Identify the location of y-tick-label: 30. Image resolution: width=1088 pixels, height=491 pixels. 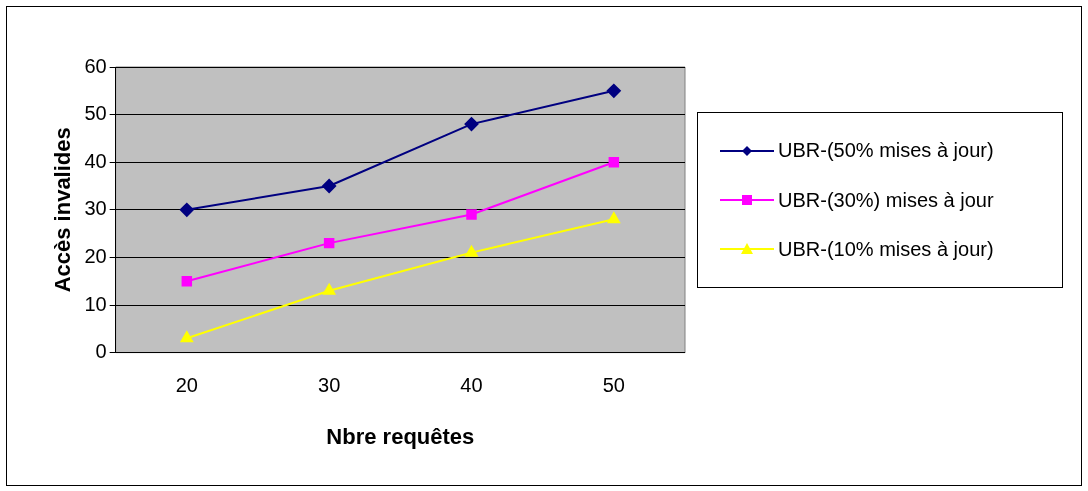
(95, 208).